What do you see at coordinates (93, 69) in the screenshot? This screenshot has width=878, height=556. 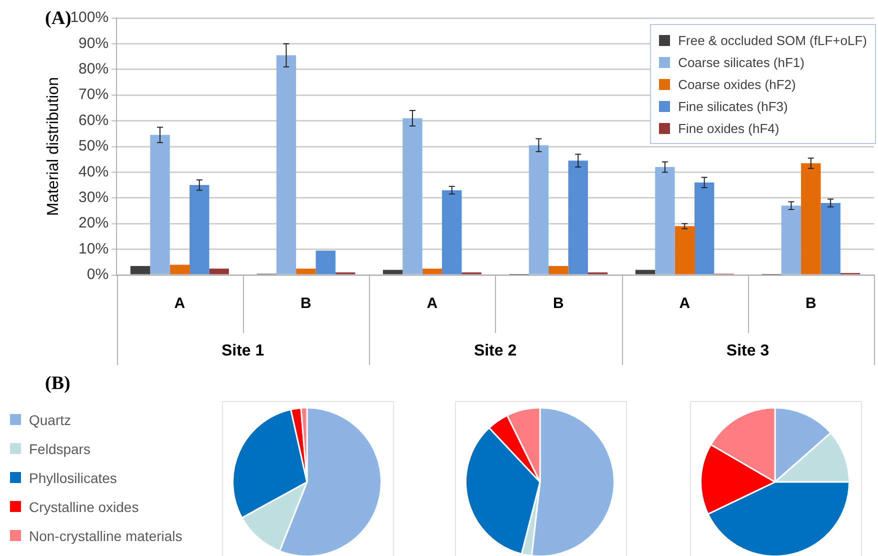 I see `y-tick-label: 80%` at bounding box center [93, 69].